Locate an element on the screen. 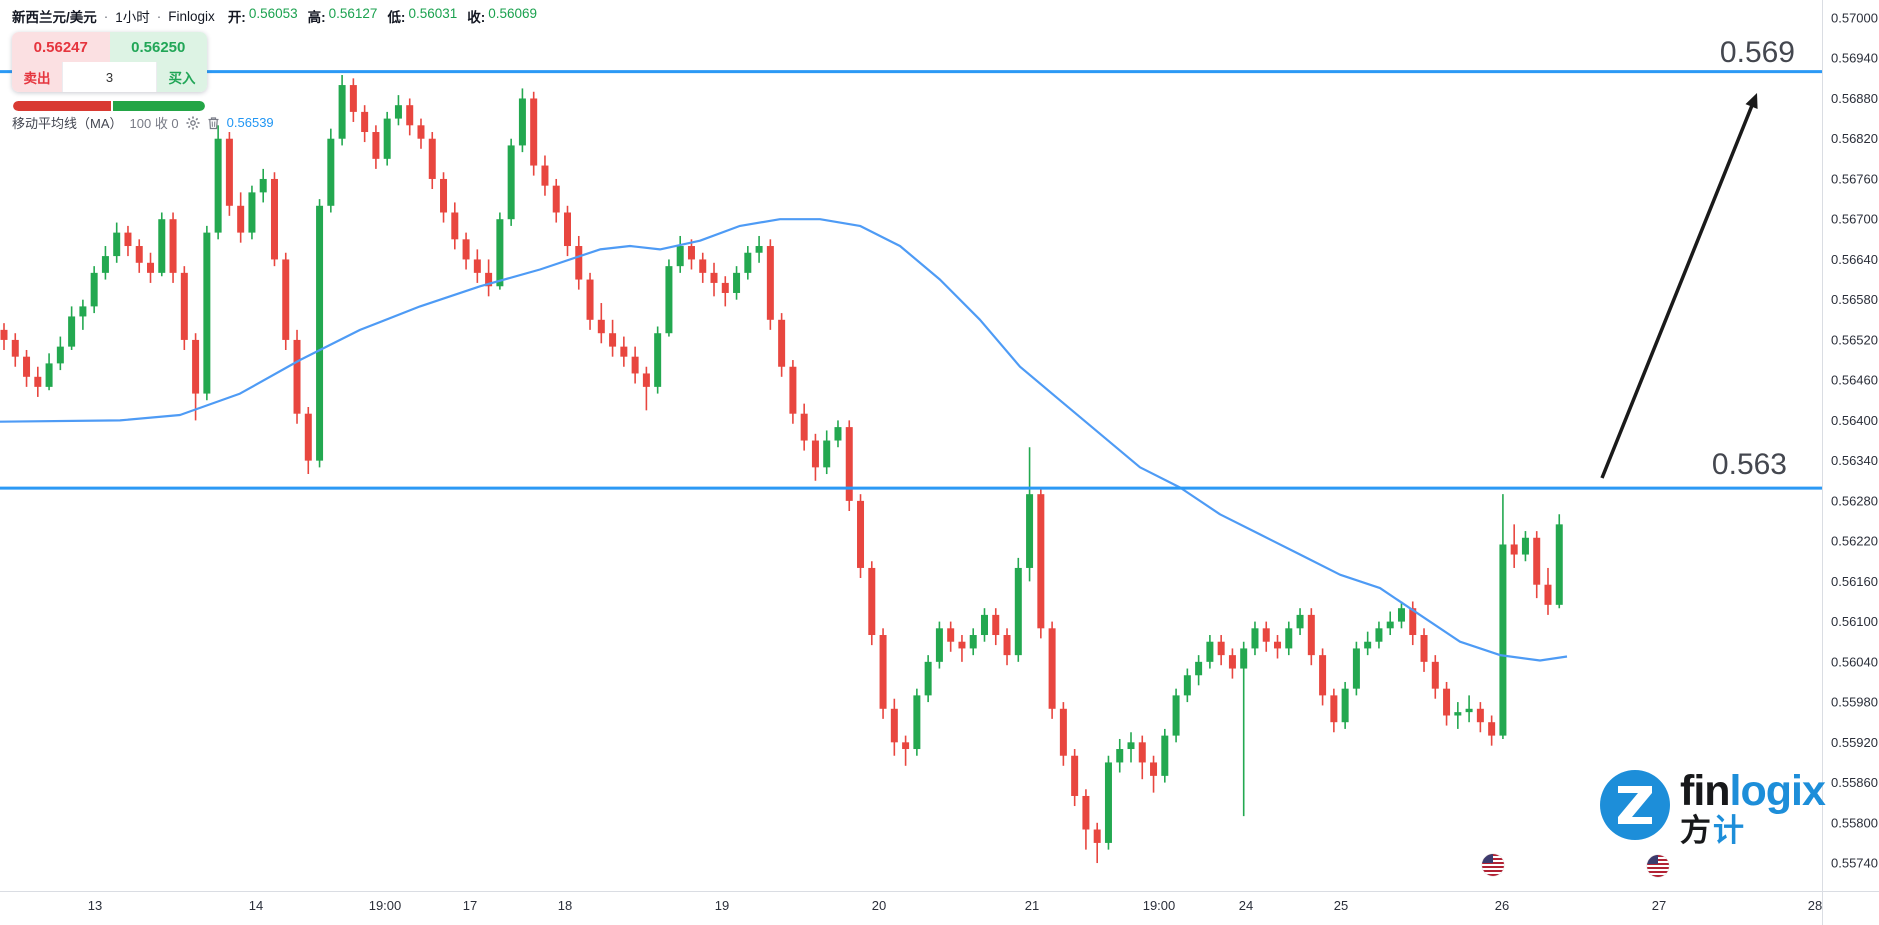 The image size is (1879, 925). price-axis-label: 0.56400 is located at coordinates (1854, 420).